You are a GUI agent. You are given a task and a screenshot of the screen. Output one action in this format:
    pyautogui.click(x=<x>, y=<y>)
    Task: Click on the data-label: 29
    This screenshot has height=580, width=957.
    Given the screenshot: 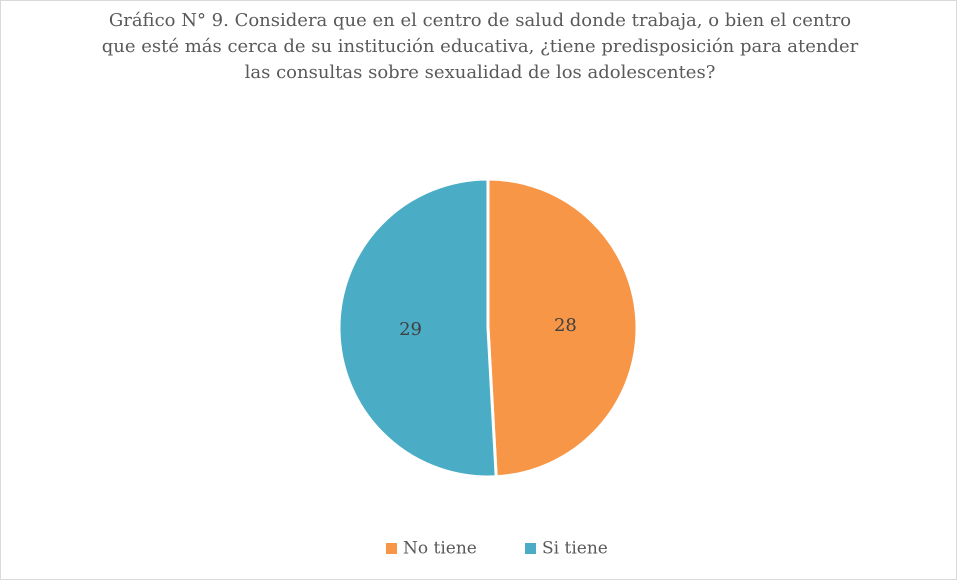 What is the action you would take?
    pyautogui.click(x=410, y=329)
    